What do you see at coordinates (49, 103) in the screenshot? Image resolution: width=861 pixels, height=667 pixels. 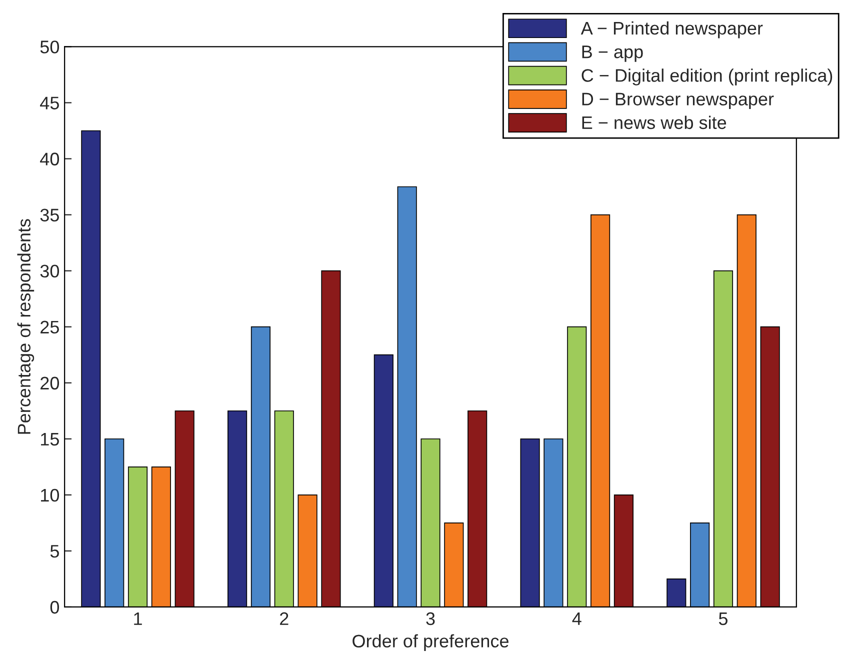 I see `y-tick-label: 45` at bounding box center [49, 103].